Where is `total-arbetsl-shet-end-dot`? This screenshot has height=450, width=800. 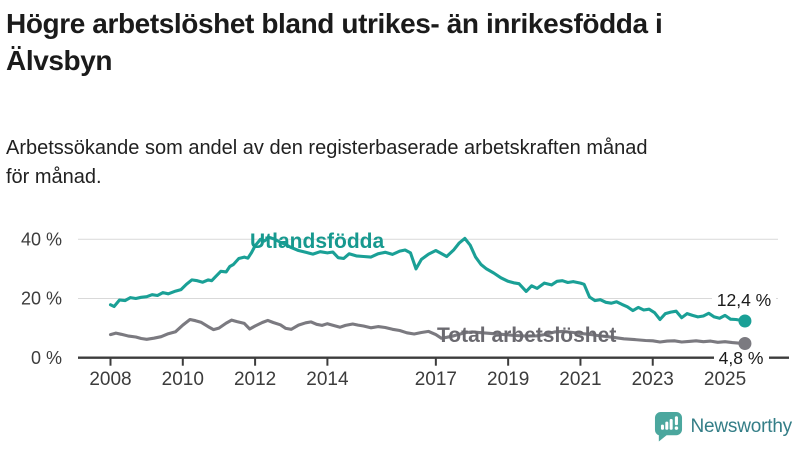
total-arbetsl-shet-end-dot is located at coordinates (745, 343).